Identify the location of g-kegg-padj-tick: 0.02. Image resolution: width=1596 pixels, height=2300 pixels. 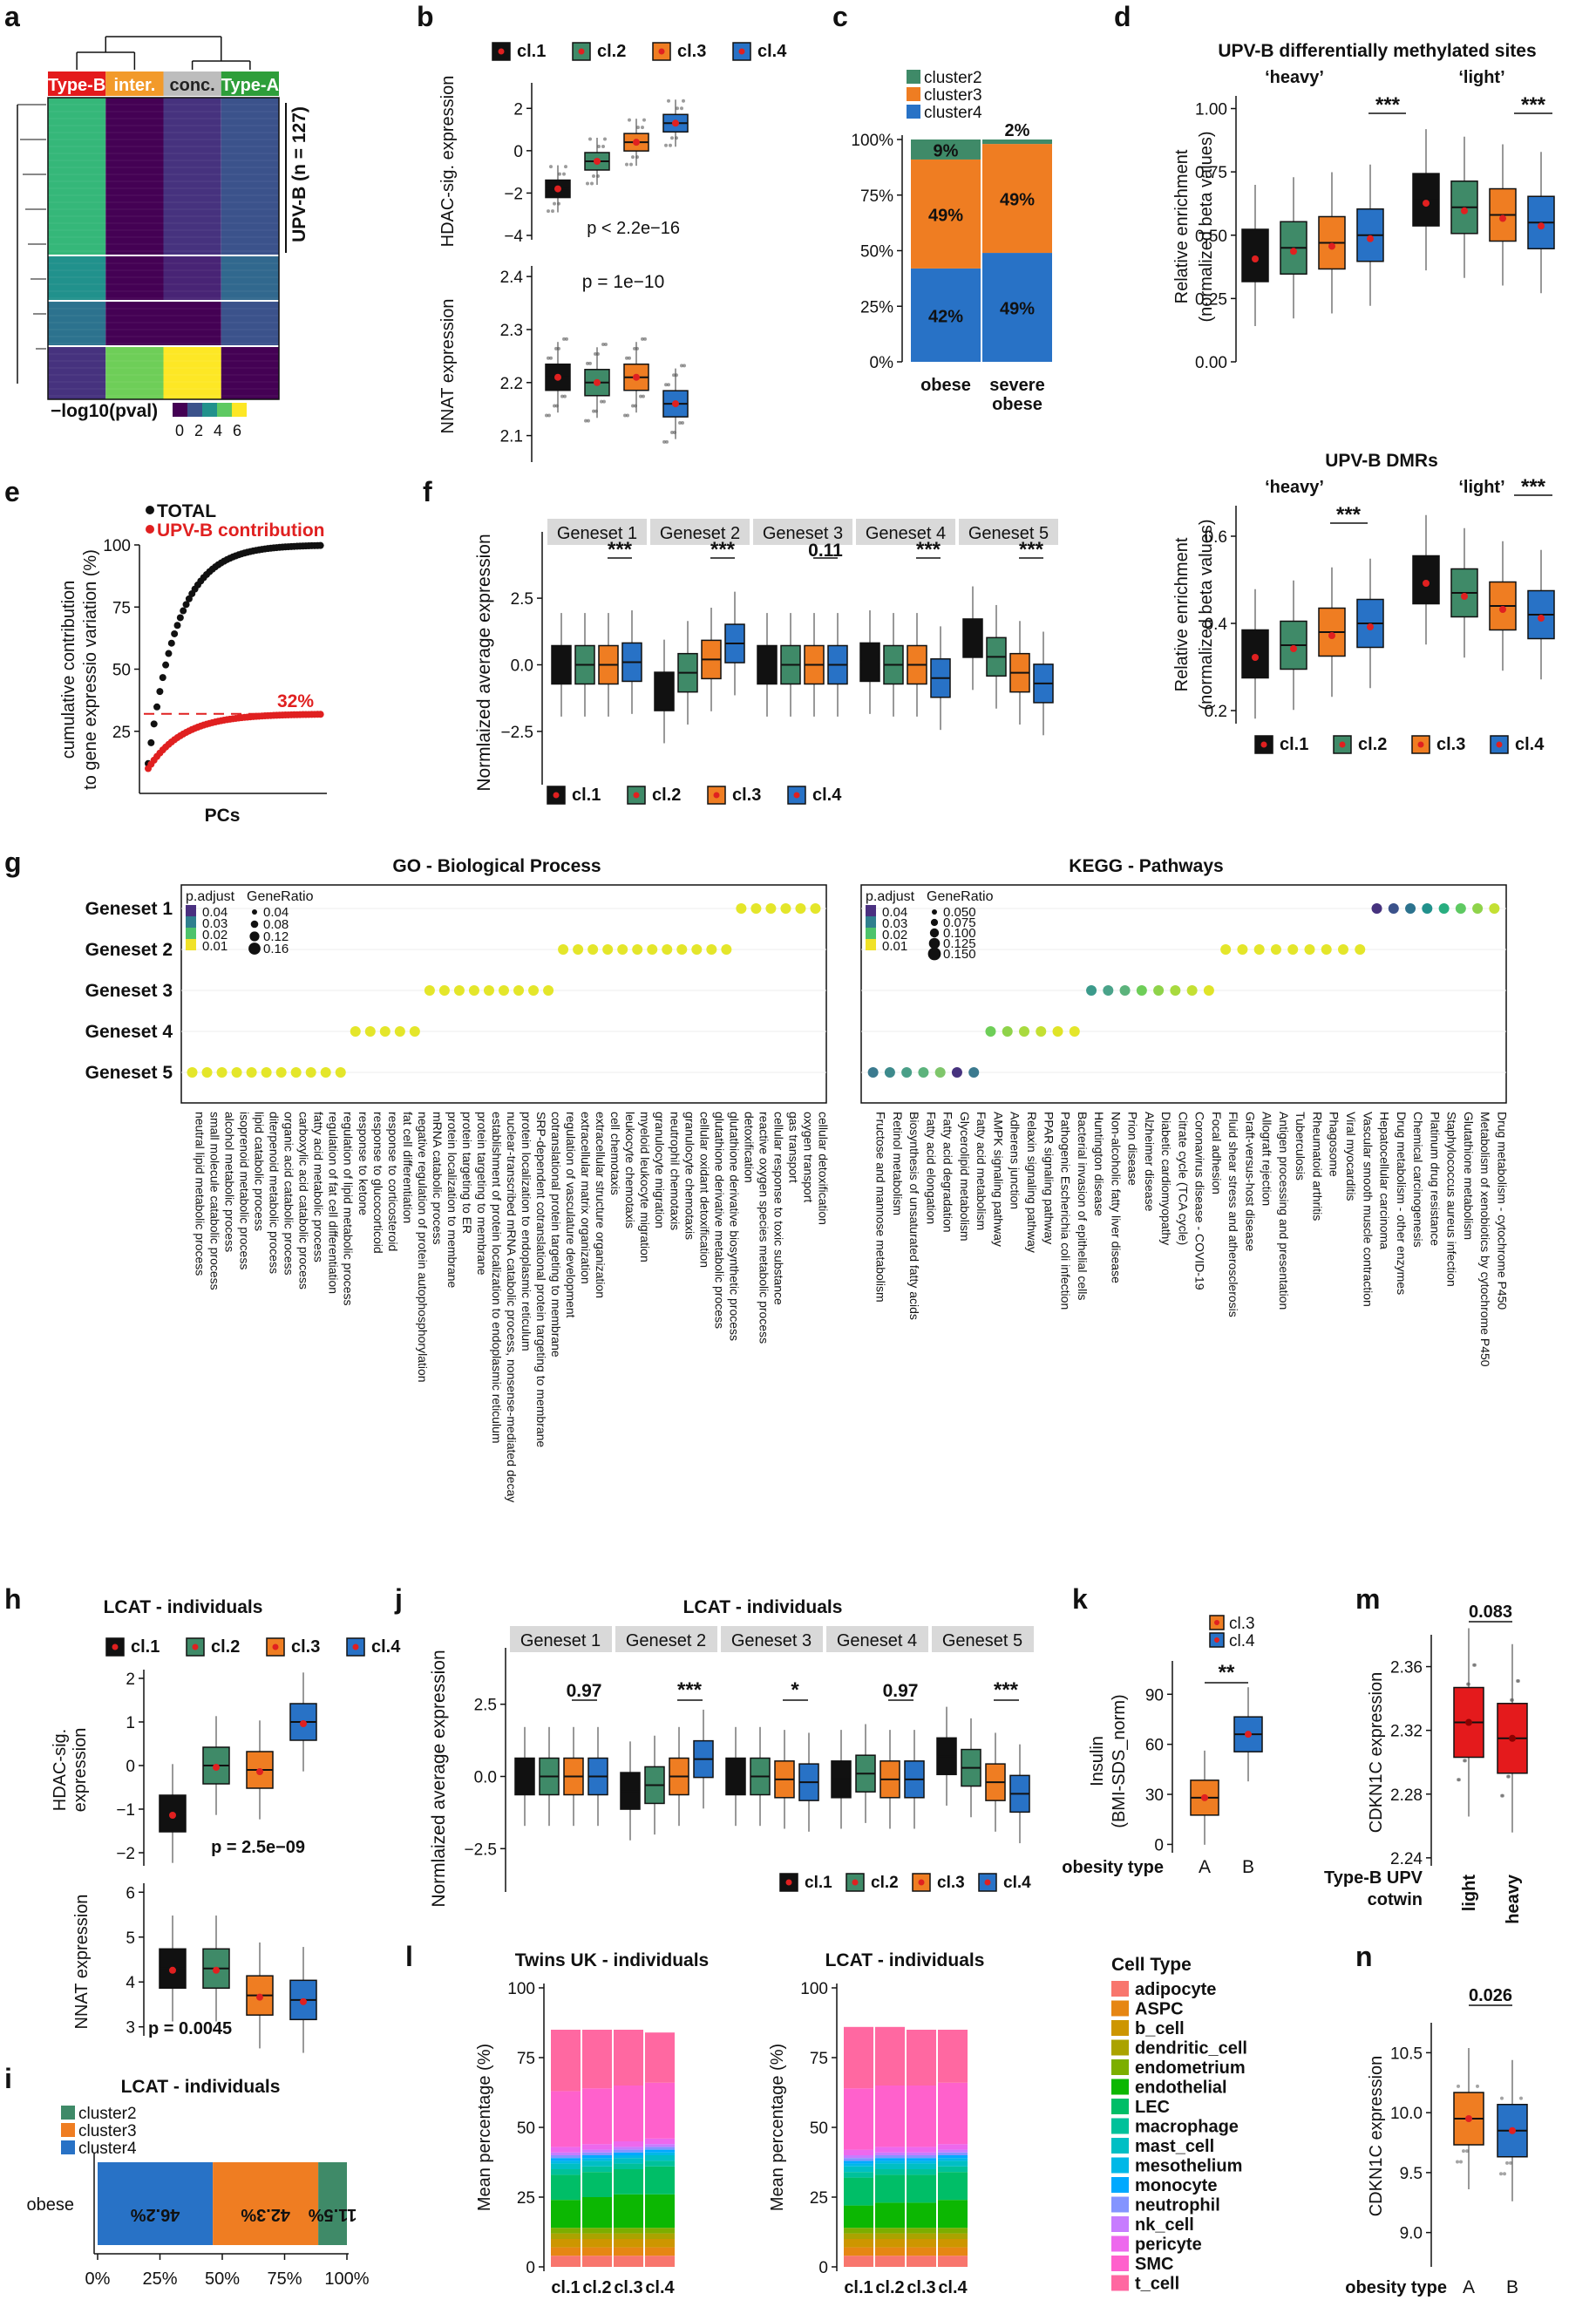
(895, 935).